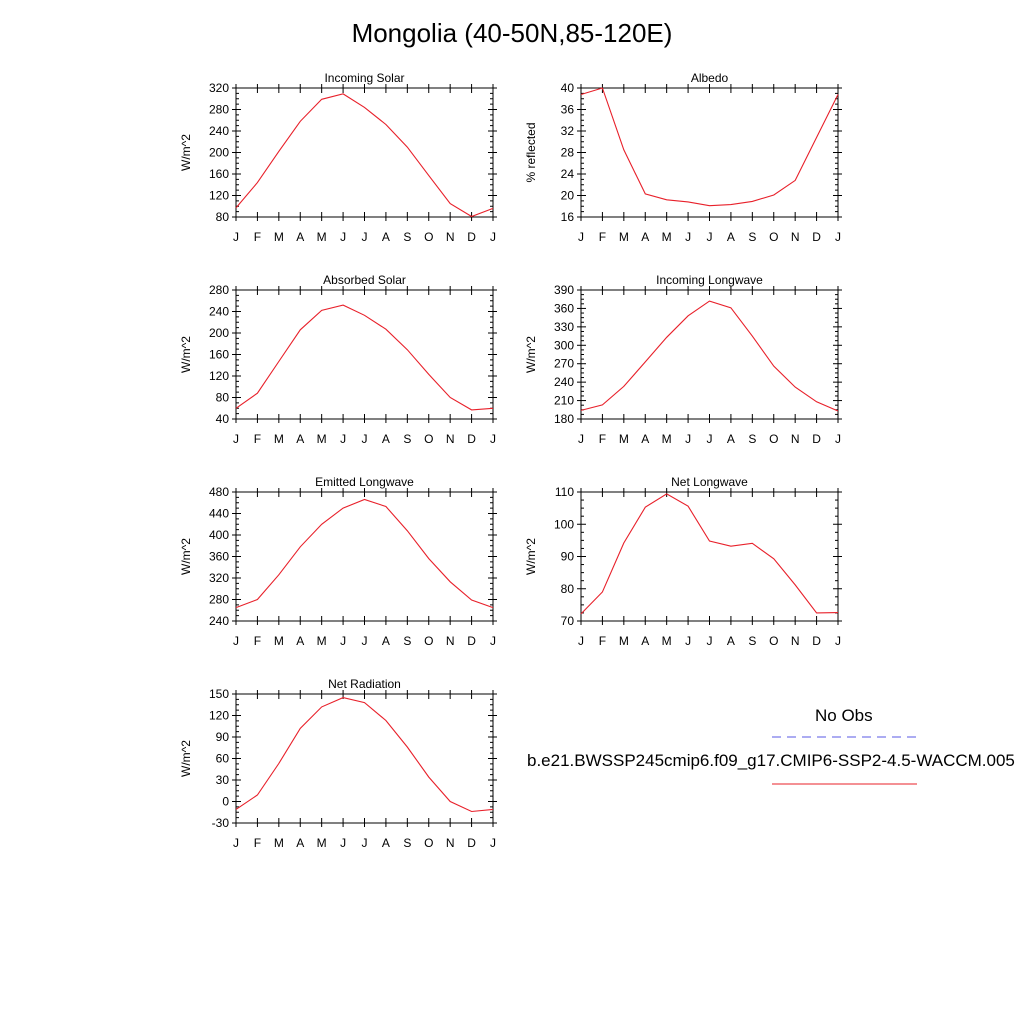 Image resolution: width=1024 pixels, height=1024 pixels. Describe the element at coordinates (223, 780) in the screenshot. I see `y-tick-label: 30` at that location.